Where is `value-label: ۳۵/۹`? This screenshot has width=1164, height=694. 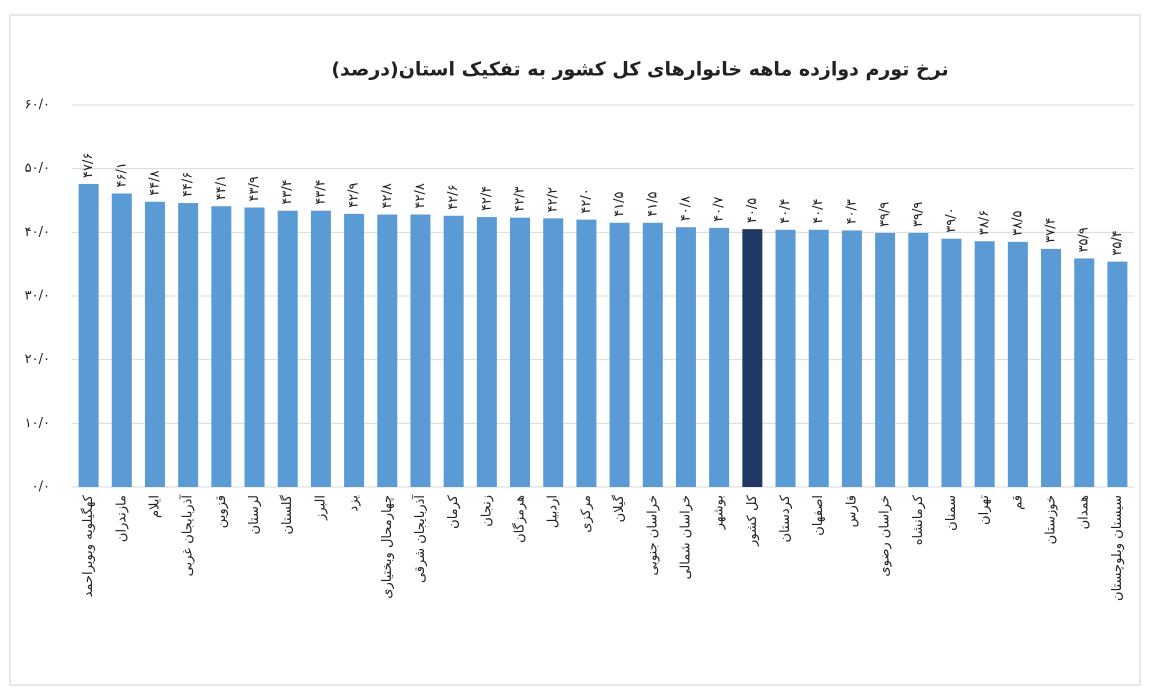
value-label: ۳۵/۹ is located at coordinates (1084, 239).